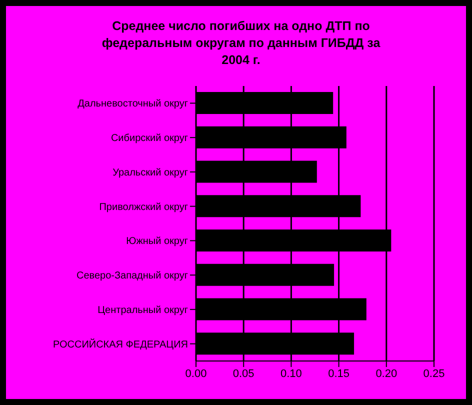 This screenshot has height=405, width=472. Describe the element at coordinates (120, 343) in the screenshot. I see `y-tick-label: РОССИЙСКАЯ ФЕДЕРАЦИЯ` at that location.